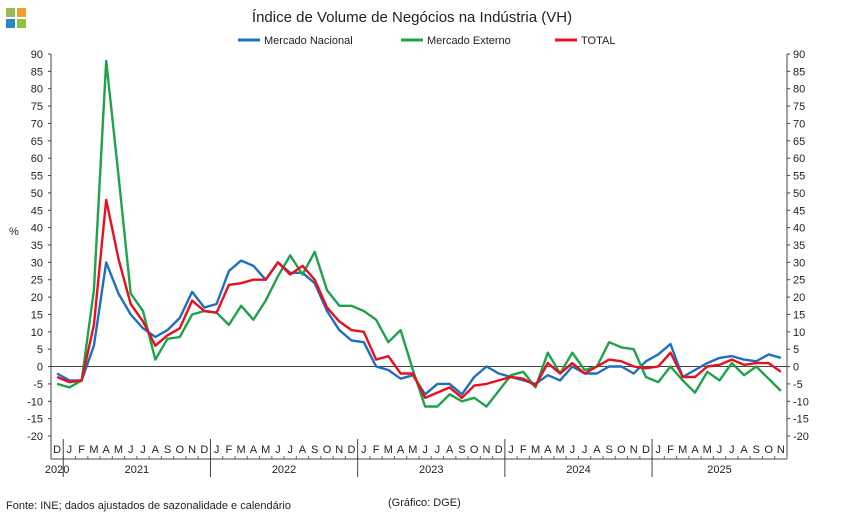 Image resolution: width=843 pixels, height=518 pixels. I want to click on y-tick-label-right: 65, so click(799, 142).